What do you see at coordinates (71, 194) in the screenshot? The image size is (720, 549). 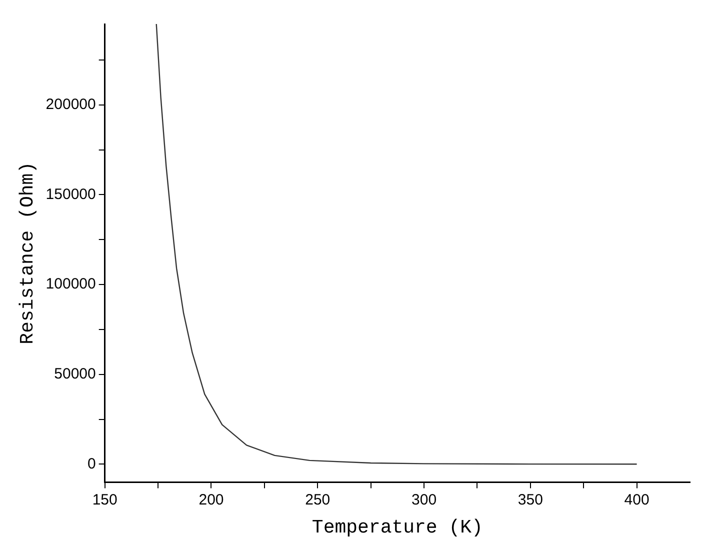 I see `y-tick-label: 150000` at bounding box center [71, 194].